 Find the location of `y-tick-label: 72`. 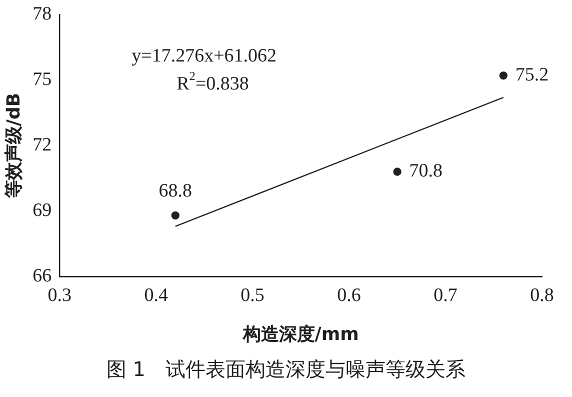

y-tick-label: 72 is located at coordinates (42, 145).